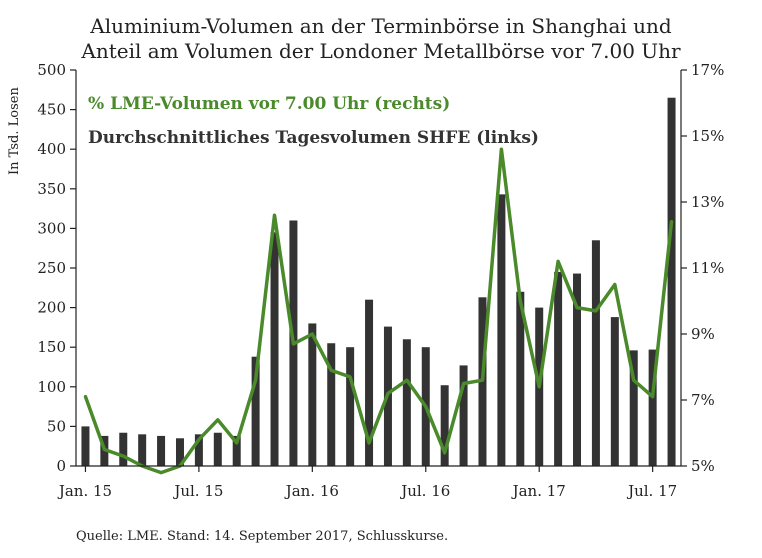 Image resolution: width=762 pixels, height=558 pixels. Describe the element at coordinates (197, 491) in the screenshot. I see `x-tick-label: Jul. 15` at that location.